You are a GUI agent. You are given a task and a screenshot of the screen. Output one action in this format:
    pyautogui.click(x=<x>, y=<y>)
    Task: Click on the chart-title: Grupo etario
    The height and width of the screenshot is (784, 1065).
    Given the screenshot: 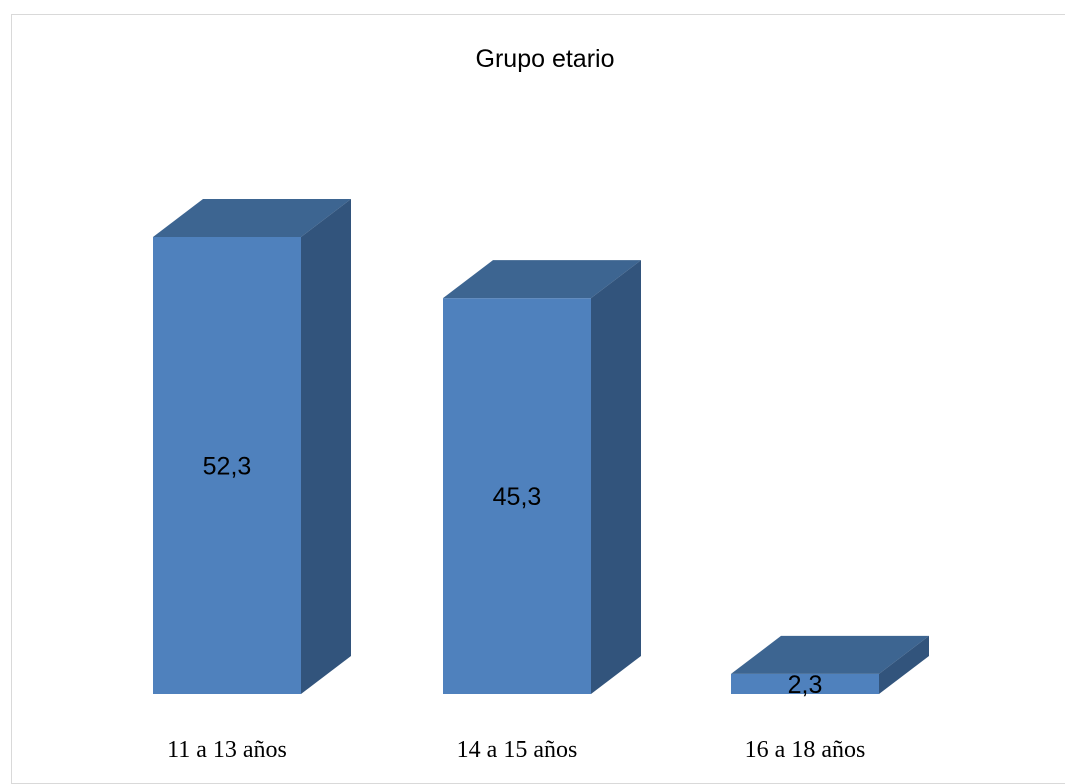 What is the action you would take?
    pyautogui.click(x=545, y=59)
    